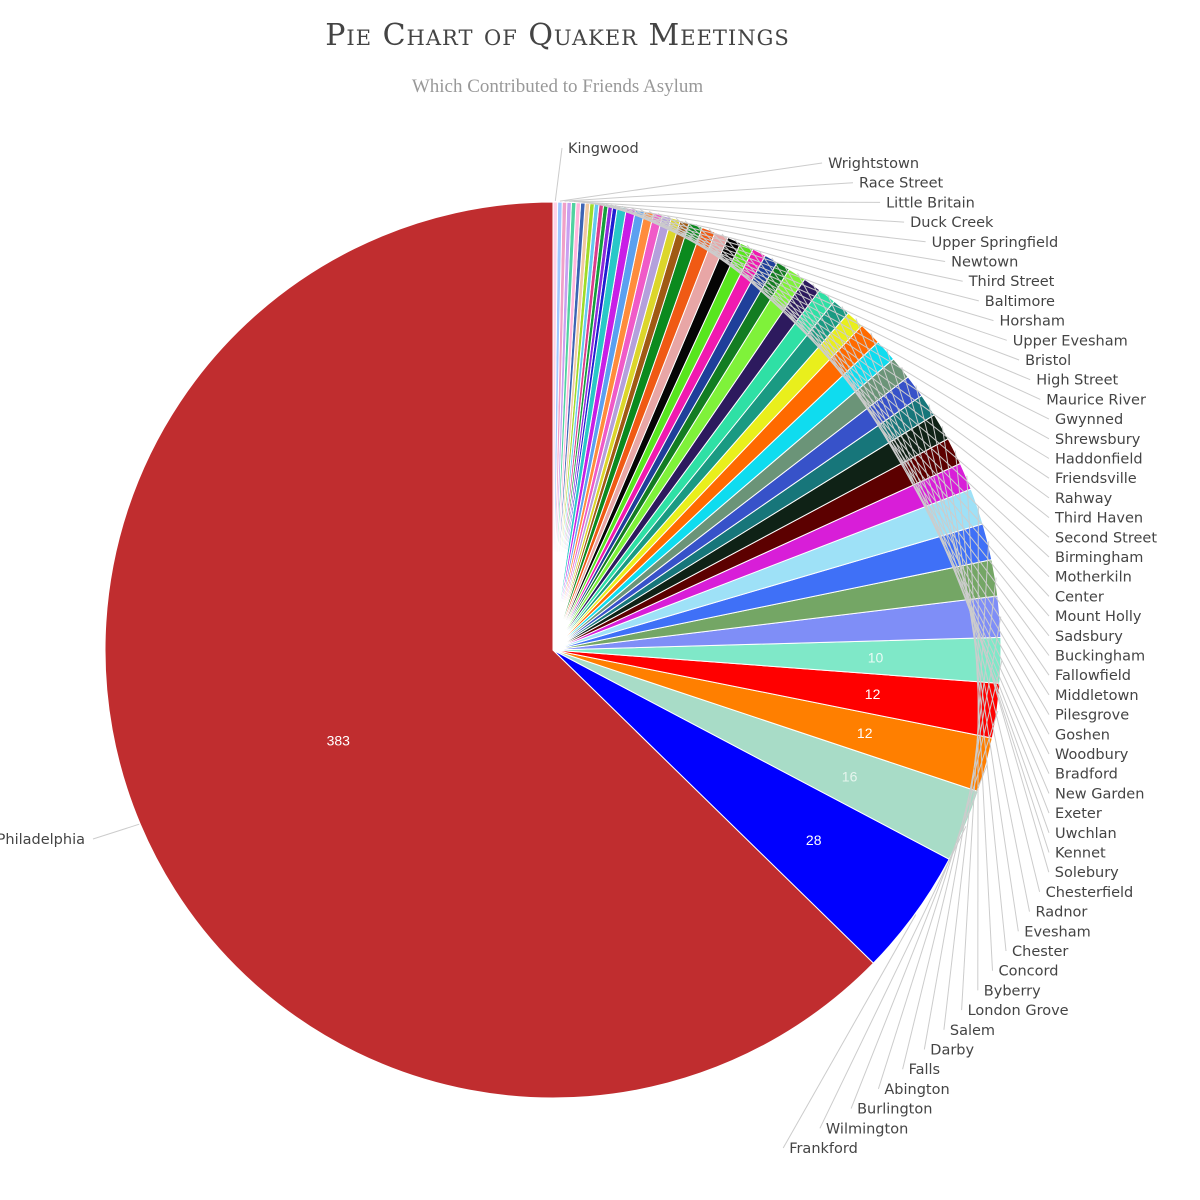 Image resolution: width=1200 pixels, height=1200 pixels. What do you see at coordinates (952, 223) in the screenshot?
I see `slice-label-duck-creek: Duck Creek` at bounding box center [952, 223].